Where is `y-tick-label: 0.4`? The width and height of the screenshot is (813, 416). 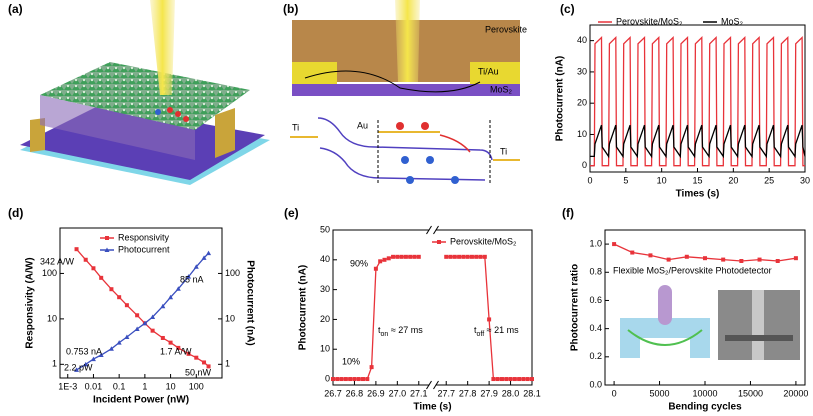
y-tick-label: 0.4 is located at coordinates (595, 328).